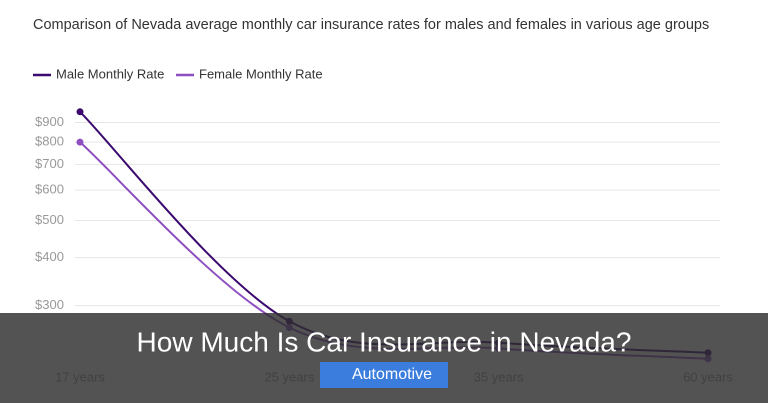  Describe the element at coordinates (49, 219) in the screenshot. I see `y-tick-label: $500` at that location.